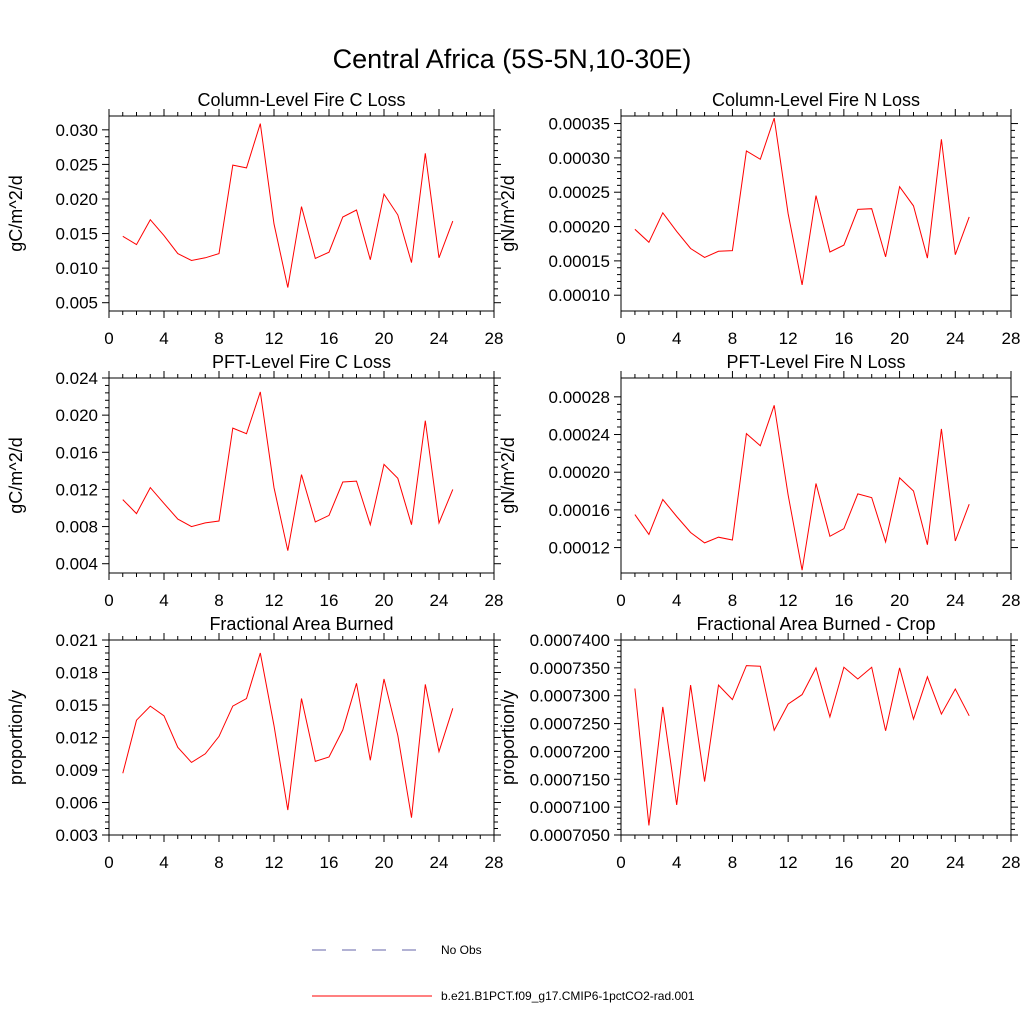  I want to click on y-tick-label: 0.00012, so click(579, 548).